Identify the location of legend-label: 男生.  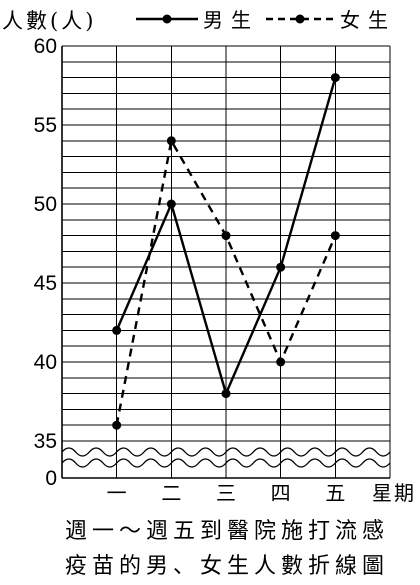
(231, 20).